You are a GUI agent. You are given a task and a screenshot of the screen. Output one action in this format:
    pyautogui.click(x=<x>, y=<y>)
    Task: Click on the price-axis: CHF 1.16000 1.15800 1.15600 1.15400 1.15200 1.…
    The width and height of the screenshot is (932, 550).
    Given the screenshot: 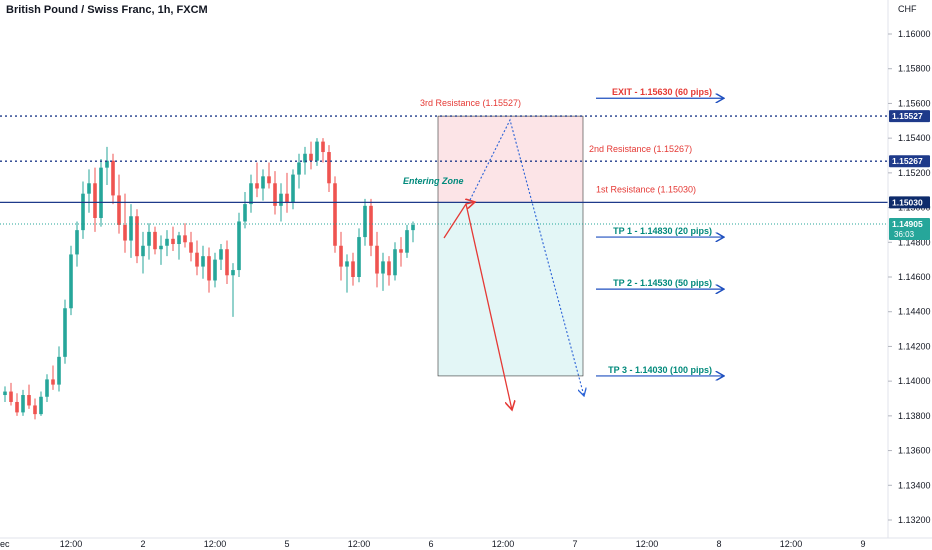 What is the action you would take?
    pyautogui.click(x=909, y=269)
    